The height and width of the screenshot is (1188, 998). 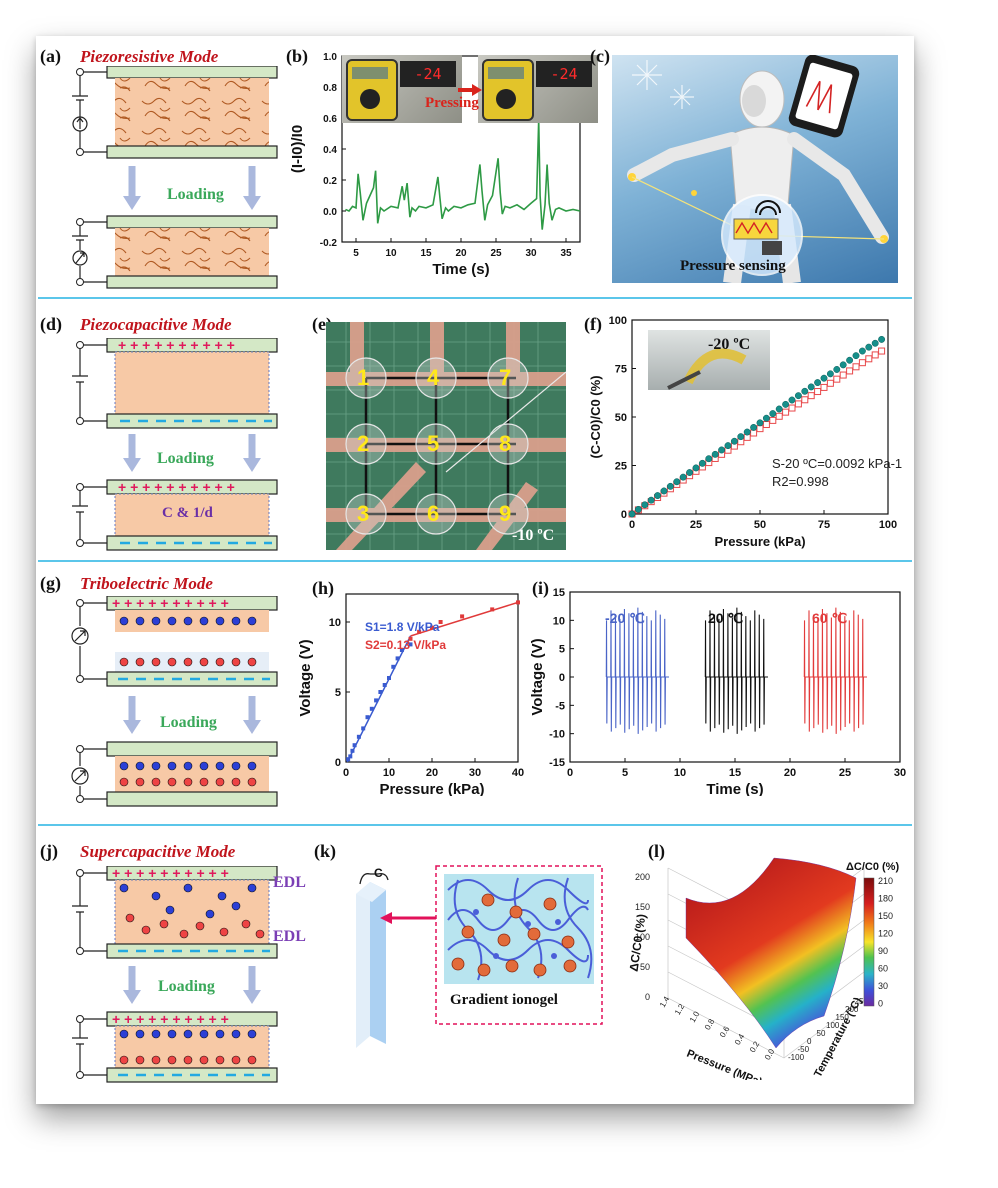 I want to click on array-number-1: 1, so click(x=363, y=377).